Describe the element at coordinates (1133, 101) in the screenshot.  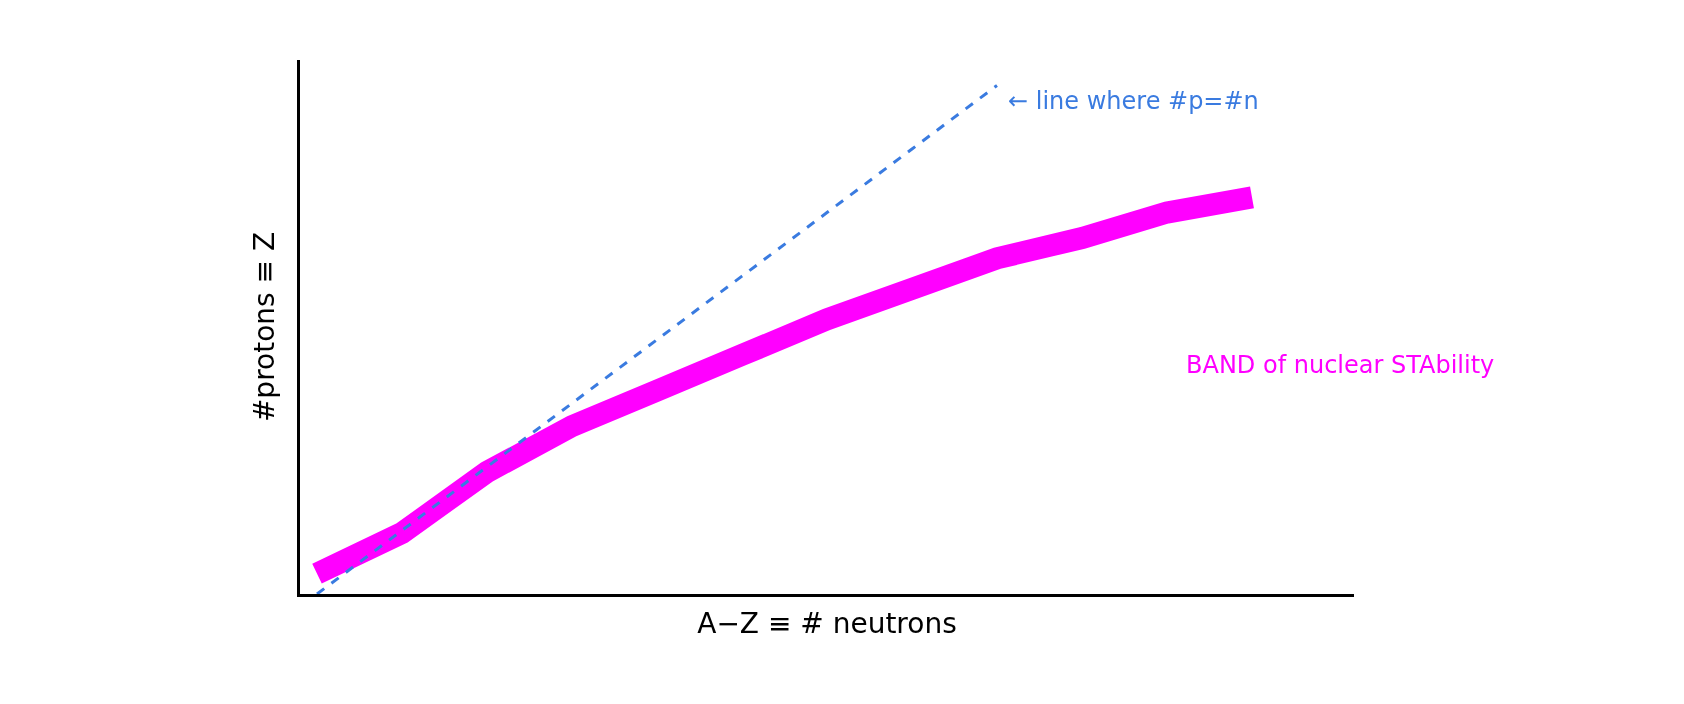
I see `annotation: ← line where #p=#n` at that location.